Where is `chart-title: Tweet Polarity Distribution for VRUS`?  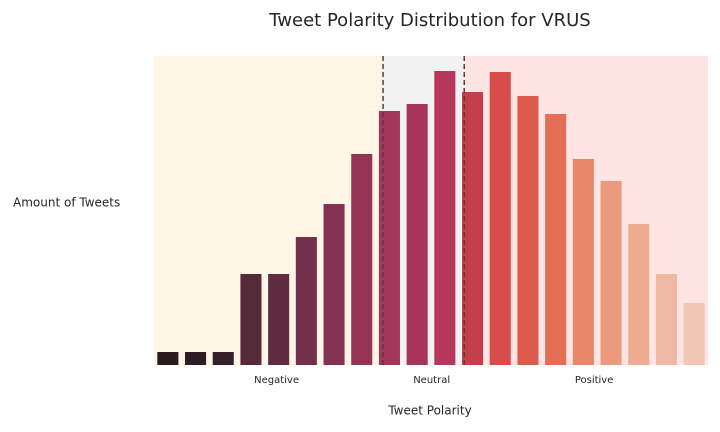
chart-title: Tweet Polarity Distribution for VRUS is located at coordinates (429, 20).